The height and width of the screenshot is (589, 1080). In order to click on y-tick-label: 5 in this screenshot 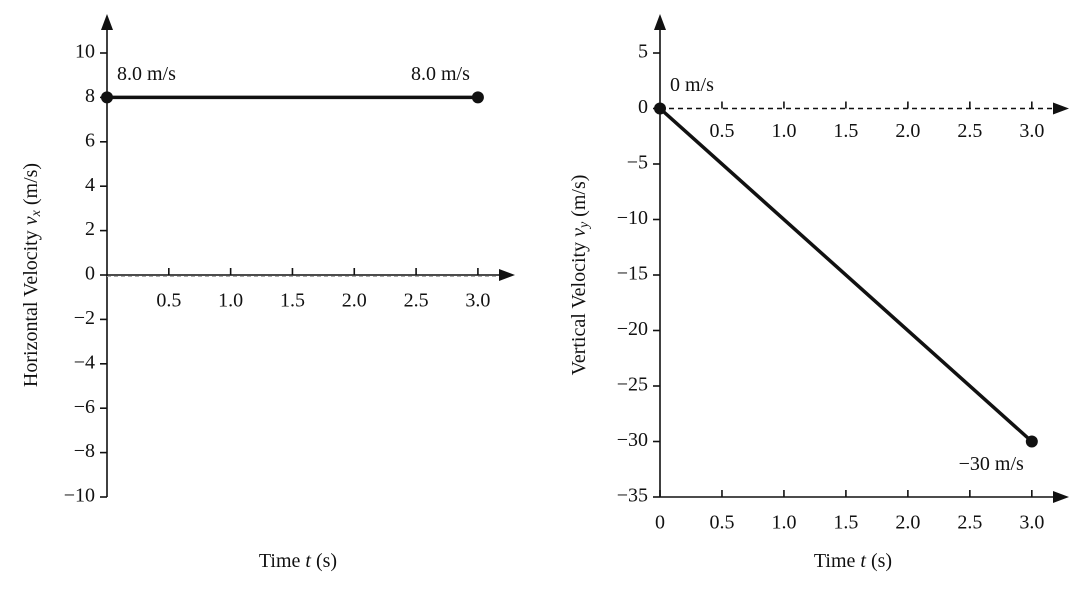, I will do `click(643, 52)`.